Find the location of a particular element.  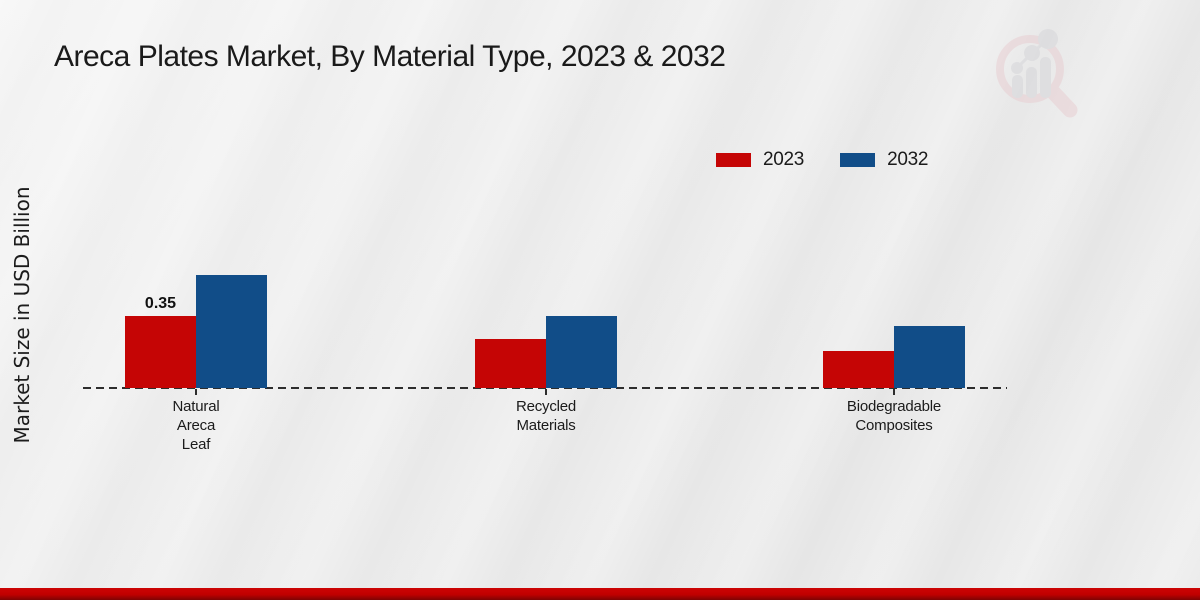

bar-2023-biodegradable-composites is located at coordinates (858, 369).